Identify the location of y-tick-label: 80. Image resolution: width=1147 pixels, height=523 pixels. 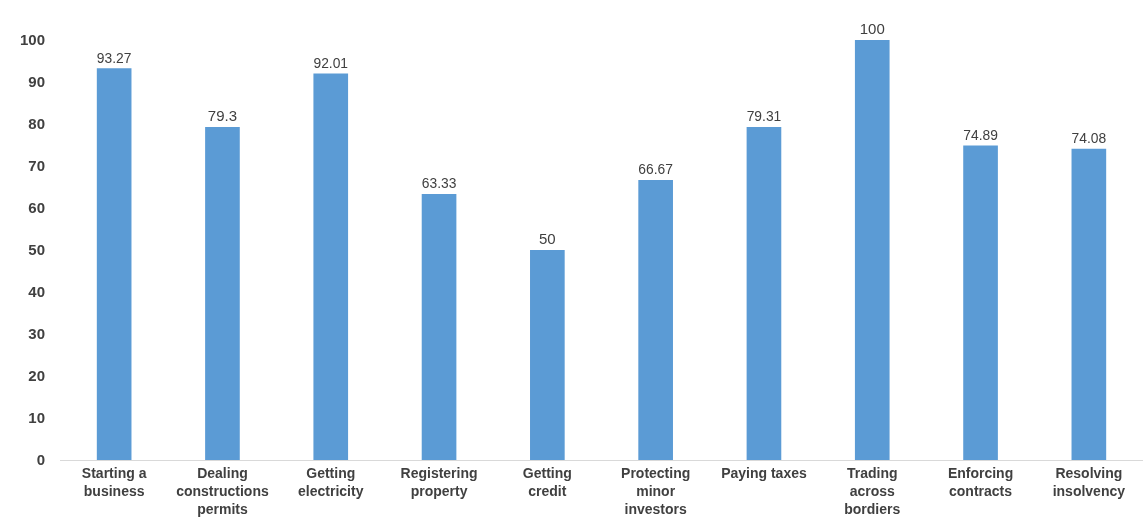
(36, 124).